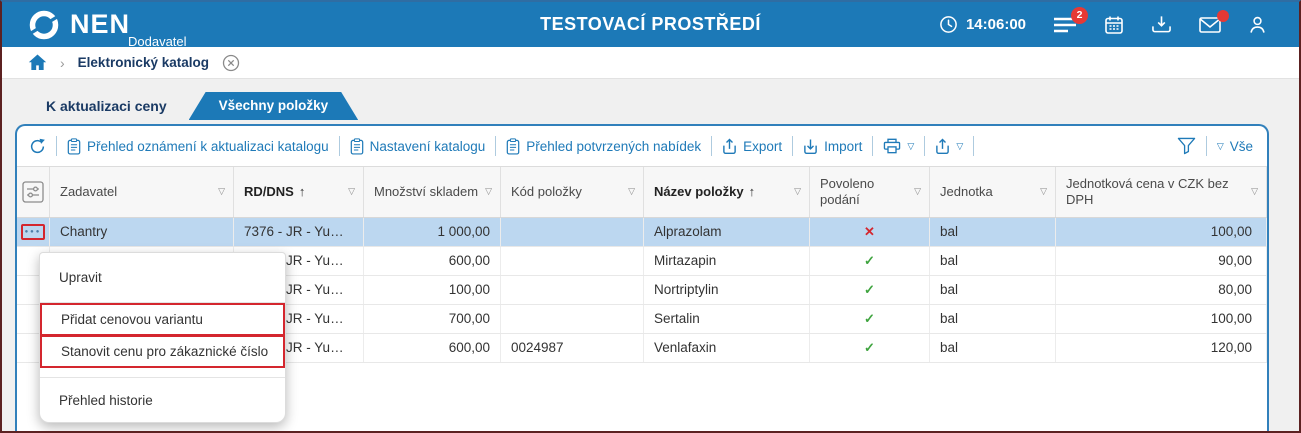 Image resolution: width=1301 pixels, height=433 pixels. I want to click on column-header-povoleno-podani: Povoleno podání ▽, so click(870, 192).